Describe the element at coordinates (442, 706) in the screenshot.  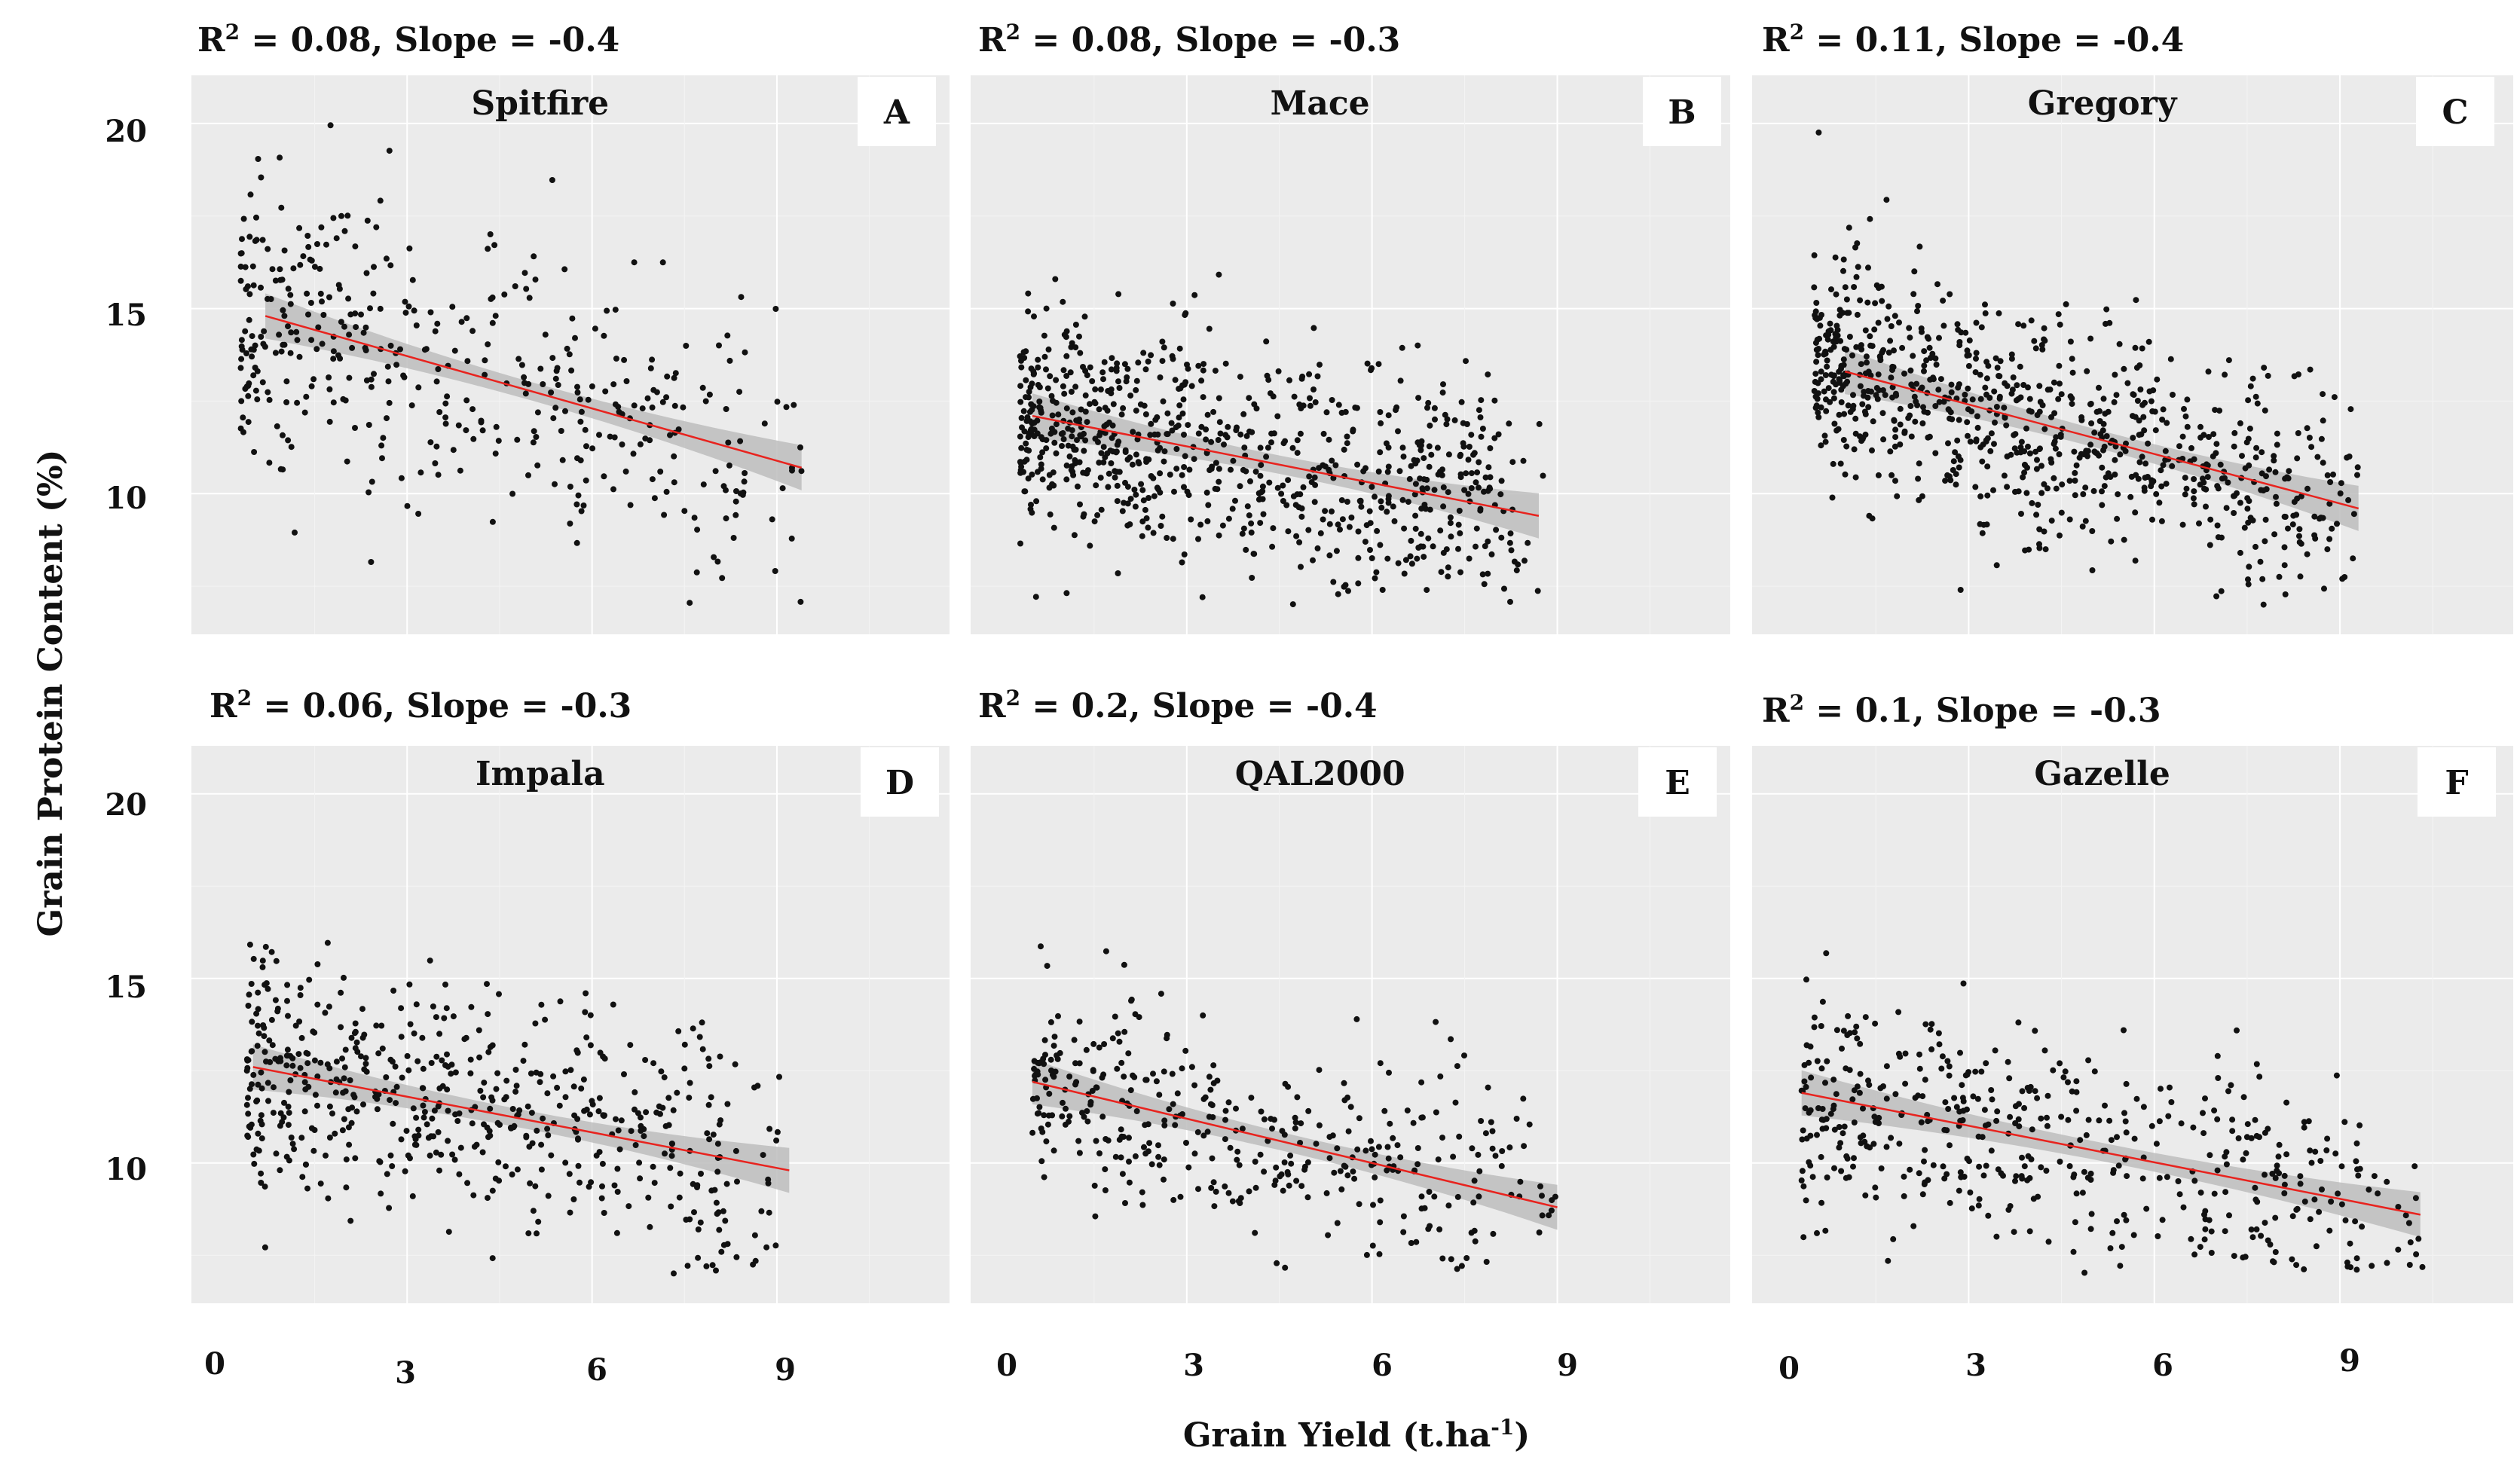
I see `stats-values: = 0.06, Slope = -0.3` at that location.